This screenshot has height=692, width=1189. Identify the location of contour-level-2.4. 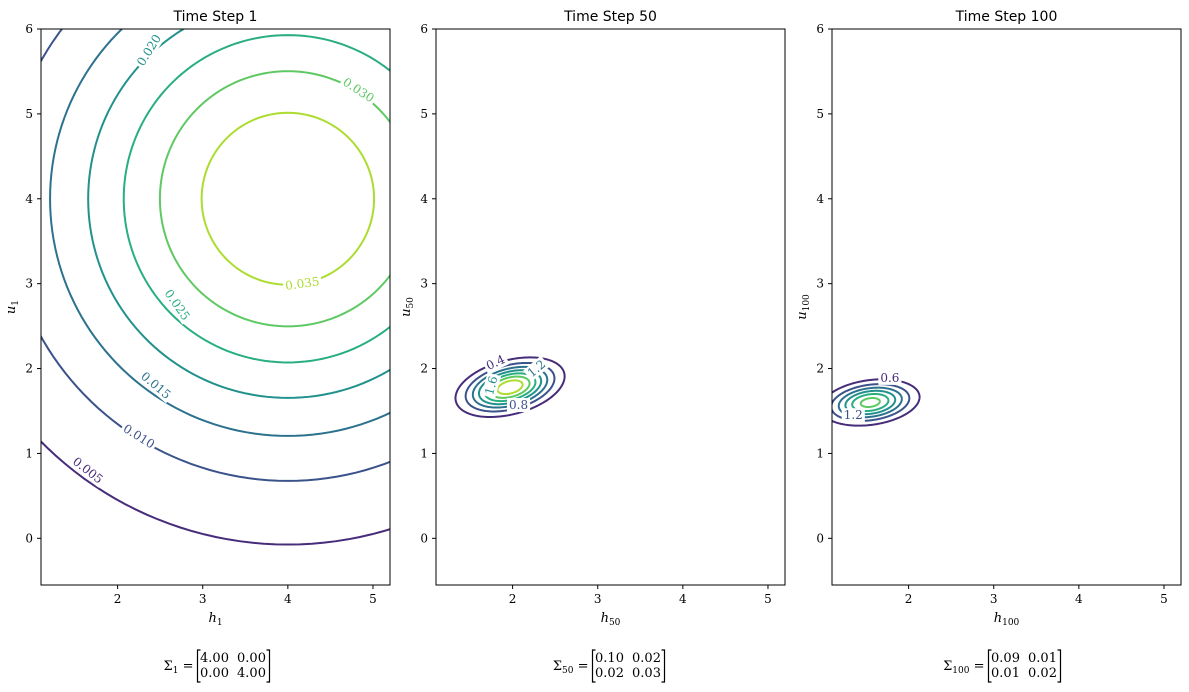
(870, 402).